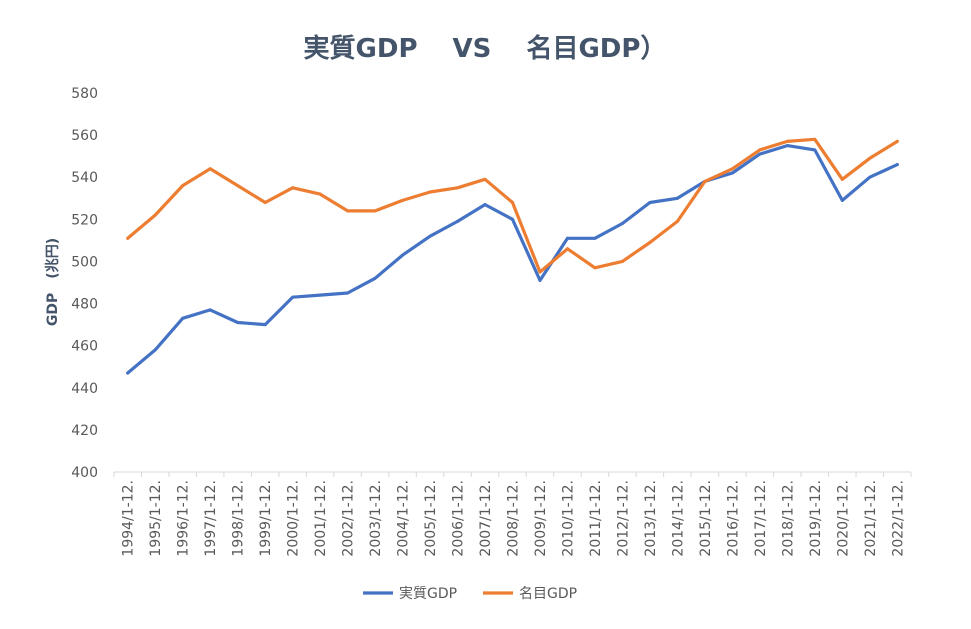 Image resolution: width=971 pixels, height=629 pixels. I want to click on x-tick-label: 1995/1-12., so click(156, 518).